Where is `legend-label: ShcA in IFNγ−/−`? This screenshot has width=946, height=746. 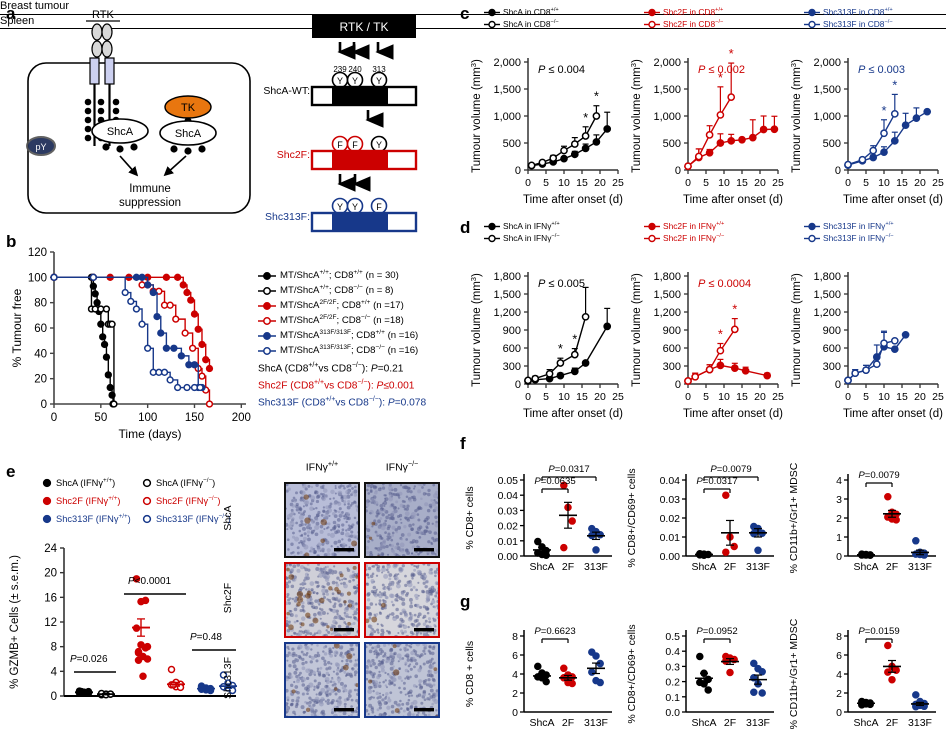 legend-label: ShcA in IFNγ−/− is located at coordinates (531, 238).